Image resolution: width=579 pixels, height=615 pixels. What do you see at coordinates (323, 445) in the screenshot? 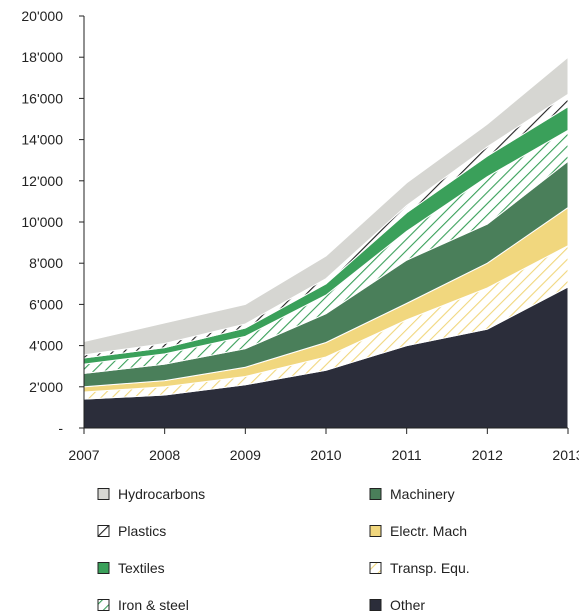
I see `x-axis-ticks: 2007 2008 2009 2010 2011 2012 2013` at bounding box center [323, 445].